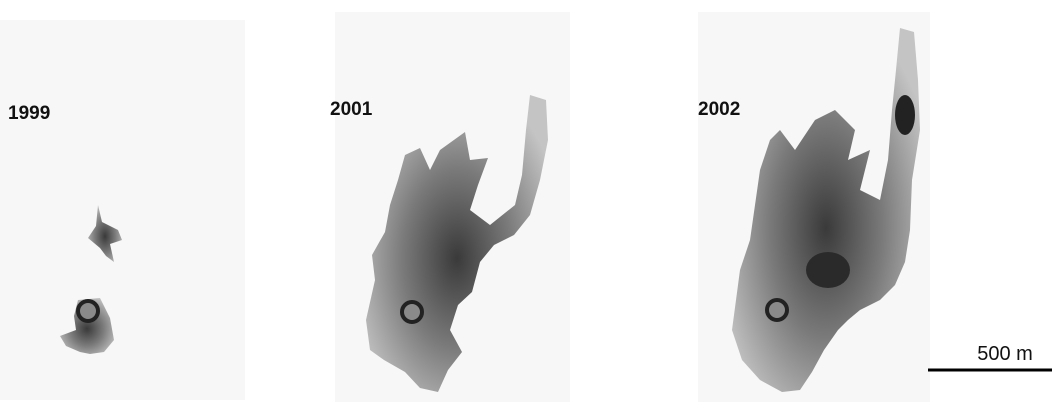  I want to click on panel-label: 2001, so click(351, 109).